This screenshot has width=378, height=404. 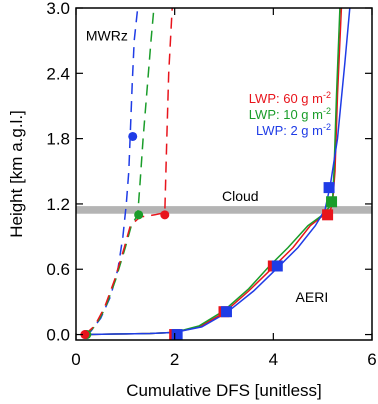 I want to click on legend-entry-lwp-2: LWP: 2 g m-2, so click(x=293, y=130).